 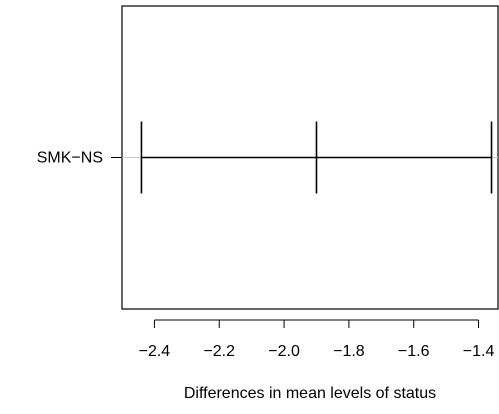 I want to click on x-tick-label: −2.0, so click(x=284, y=351).